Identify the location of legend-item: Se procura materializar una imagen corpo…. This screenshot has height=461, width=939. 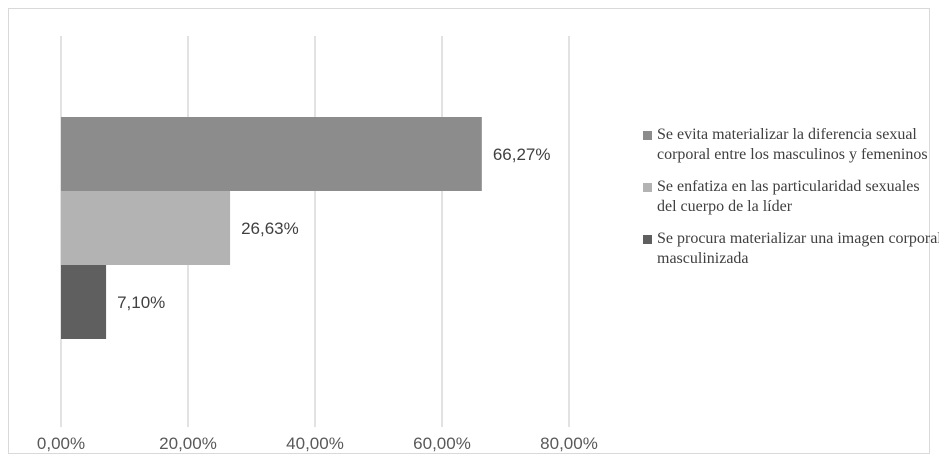
(791, 249).